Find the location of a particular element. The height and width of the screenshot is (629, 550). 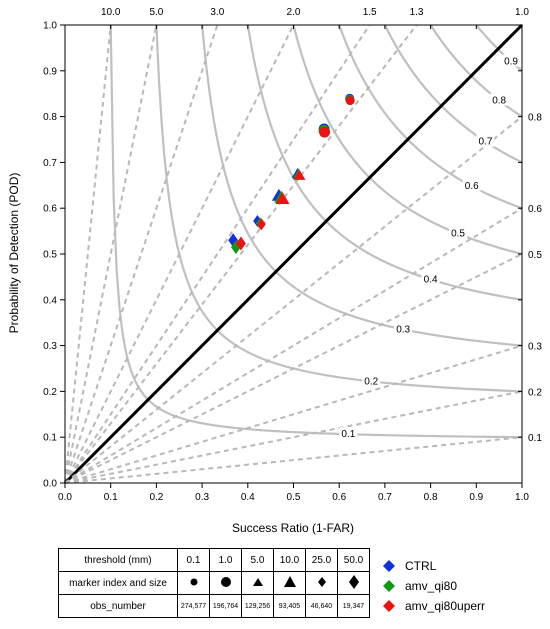

x-tick-label: 0.5 is located at coordinates (294, 497).